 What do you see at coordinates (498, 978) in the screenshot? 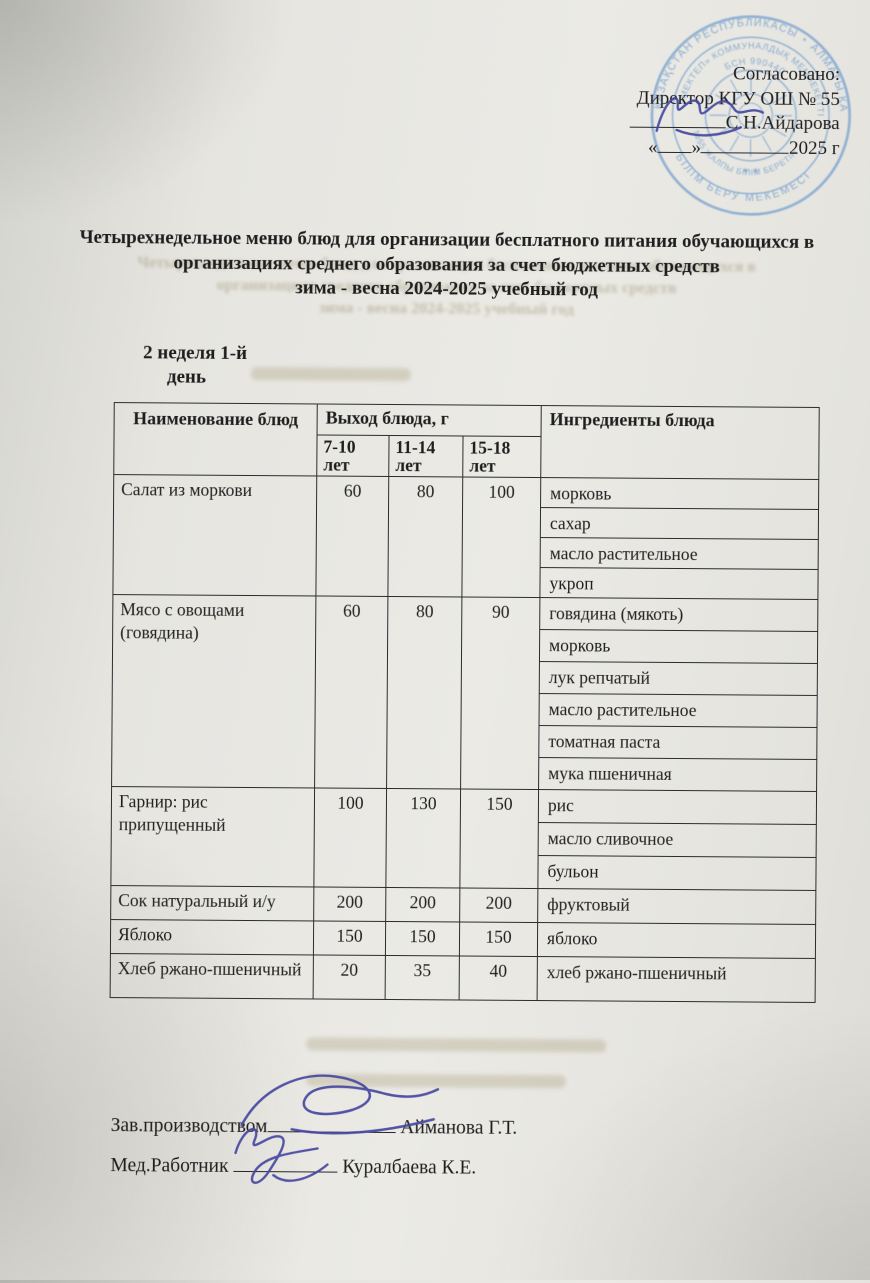
I see `yield-value-cell: 40` at bounding box center [498, 978].